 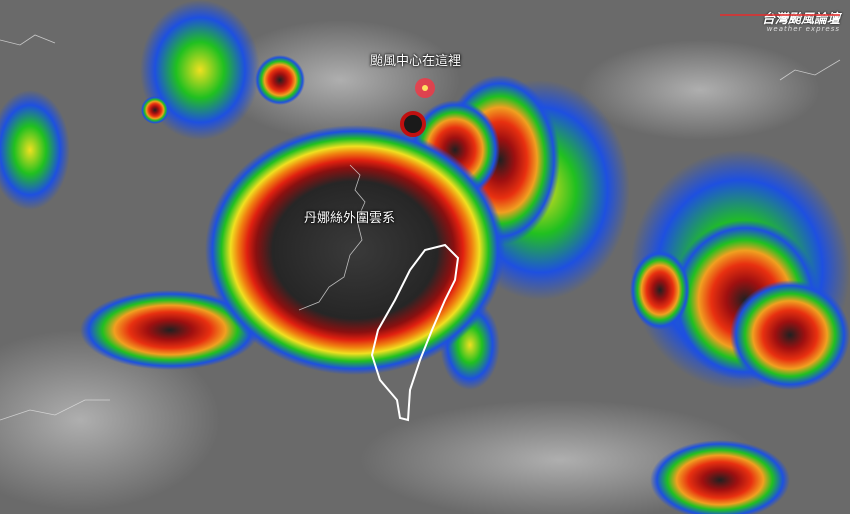 What do you see at coordinates (425, 88) in the screenshot?
I see `typhoon-center-marker` at bounding box center [425, 88].